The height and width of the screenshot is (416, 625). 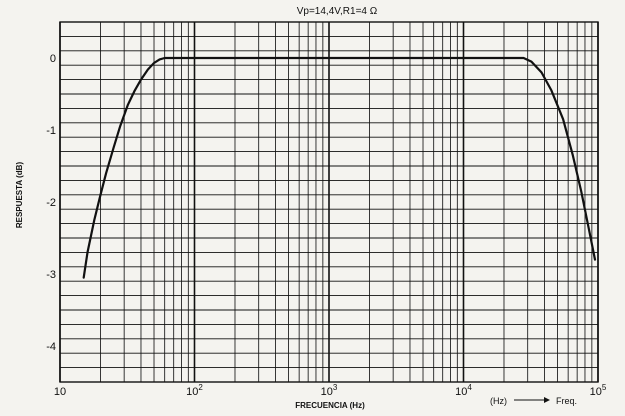 What do you see at coordinates (200, 387) in the screenshot?
I see `x-tick-exponent: 2` at bounding box center [200, 387].